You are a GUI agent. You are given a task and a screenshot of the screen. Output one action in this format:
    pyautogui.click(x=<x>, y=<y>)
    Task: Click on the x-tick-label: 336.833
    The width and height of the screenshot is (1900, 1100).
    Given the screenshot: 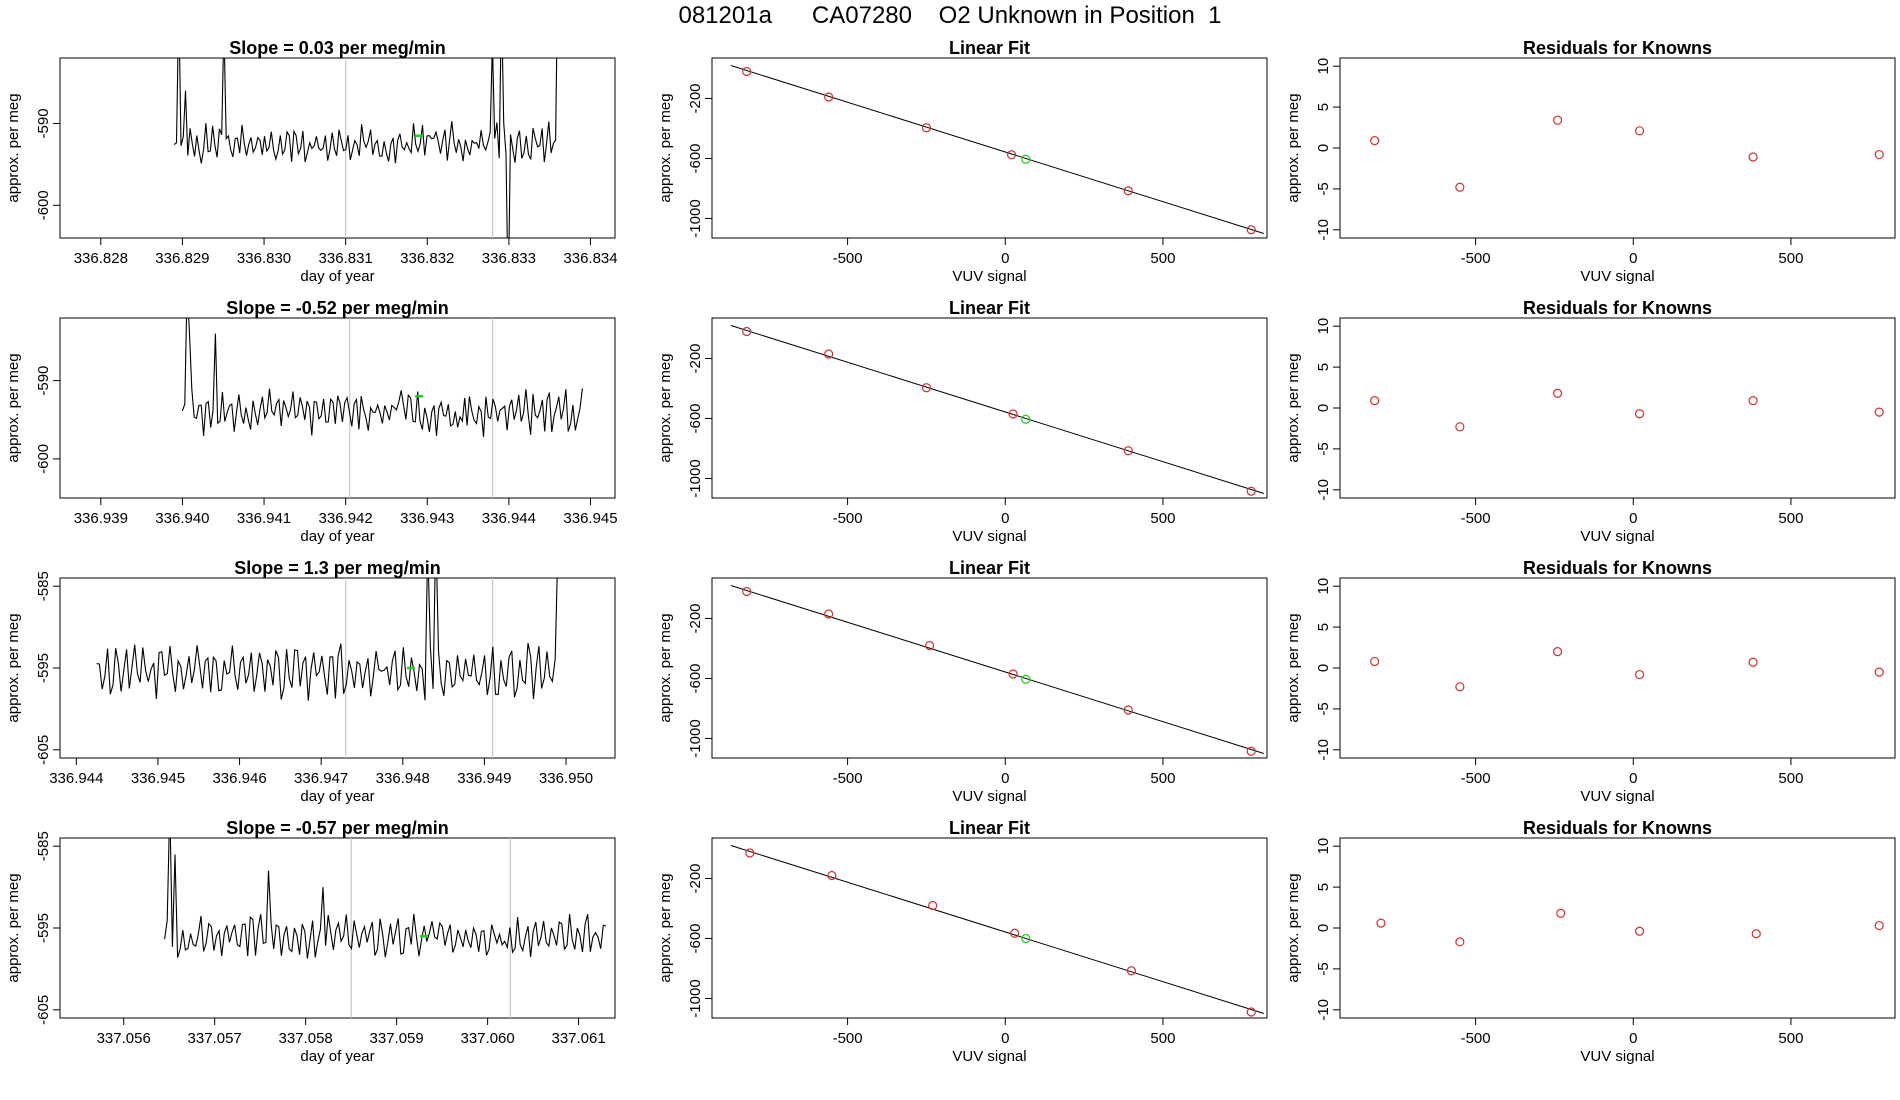 What is the action you would take?
    pyautogui.click(x=509, y=258)
    